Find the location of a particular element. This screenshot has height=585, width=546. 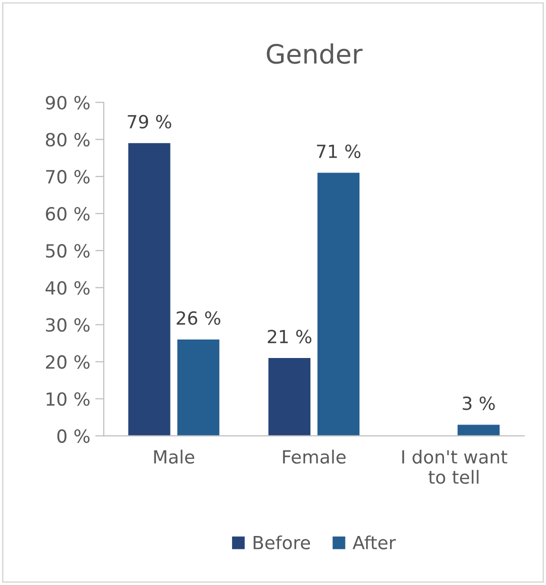

chart-title: Gender is located at coordinates (314, 53).